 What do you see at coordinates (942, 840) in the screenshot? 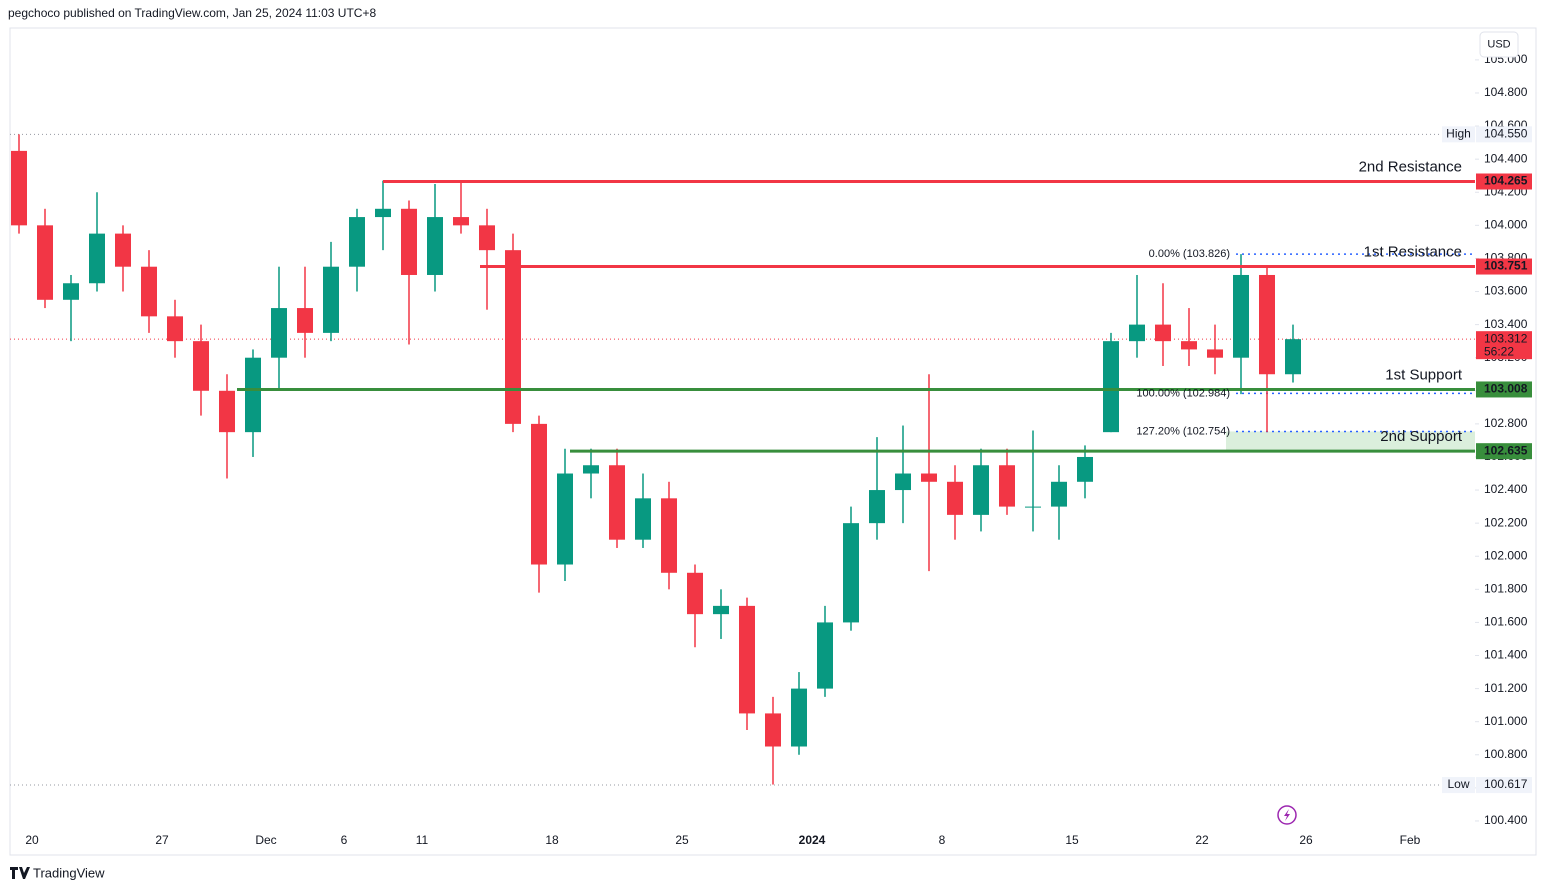
I see `x-tick-label: 8` at bounding box center [942, 840].